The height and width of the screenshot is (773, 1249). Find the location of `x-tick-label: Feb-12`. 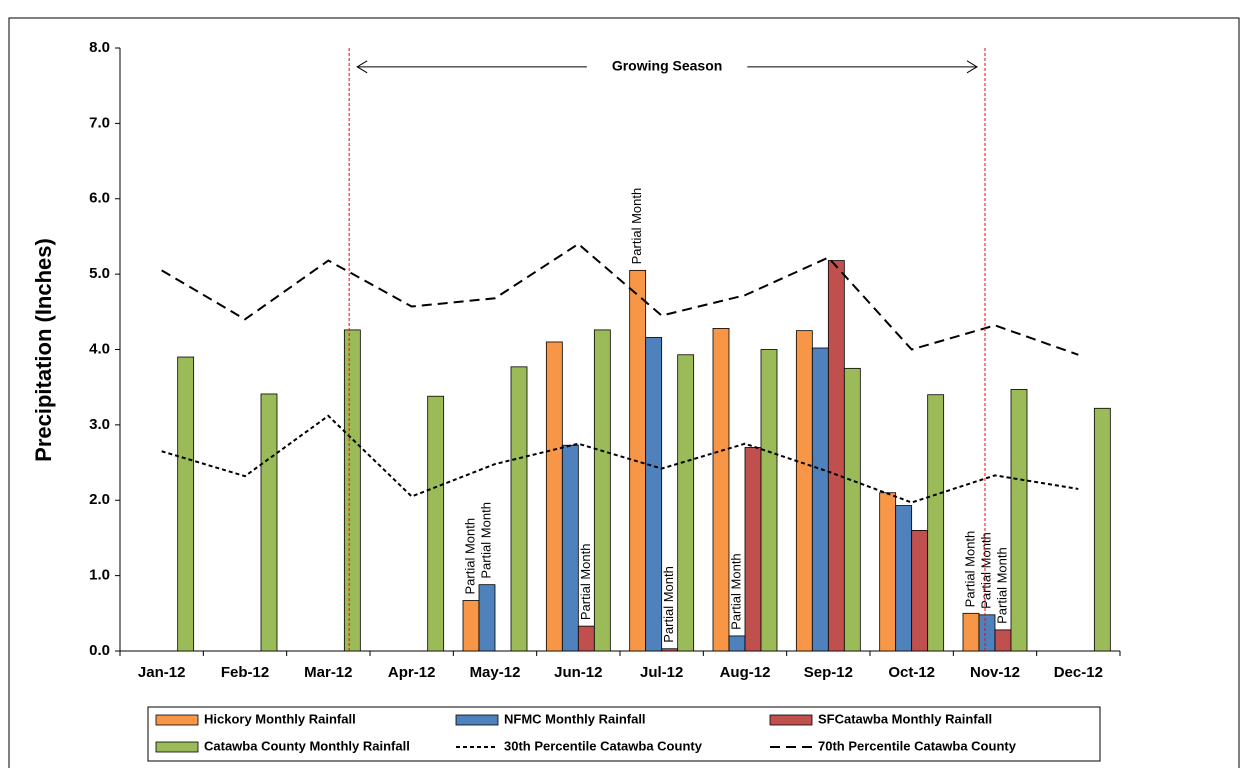

x-tick-label: Feb-12 is located at coordinates (245, 672).